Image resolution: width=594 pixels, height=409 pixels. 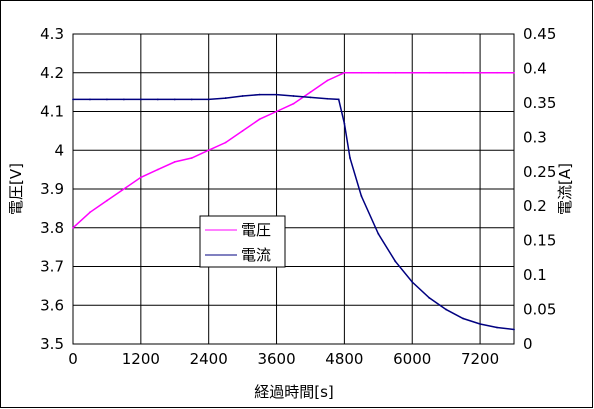 What do you see at coordinates (535, 68) in the screenshot?
I see `y-right-tick-label: 0.4` at bounding box center [535, 68].